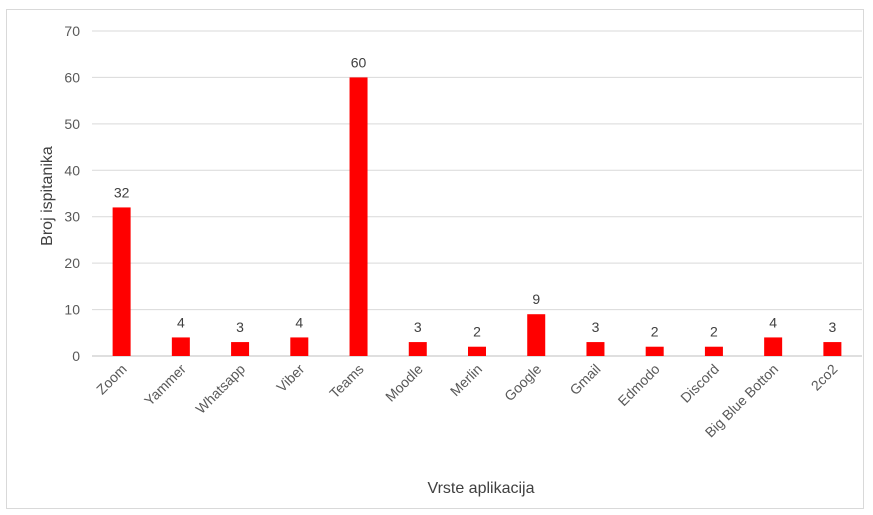 This screenshot has height=515, width=873. I want to click on y-tick-label: 0, so click(76, 356).